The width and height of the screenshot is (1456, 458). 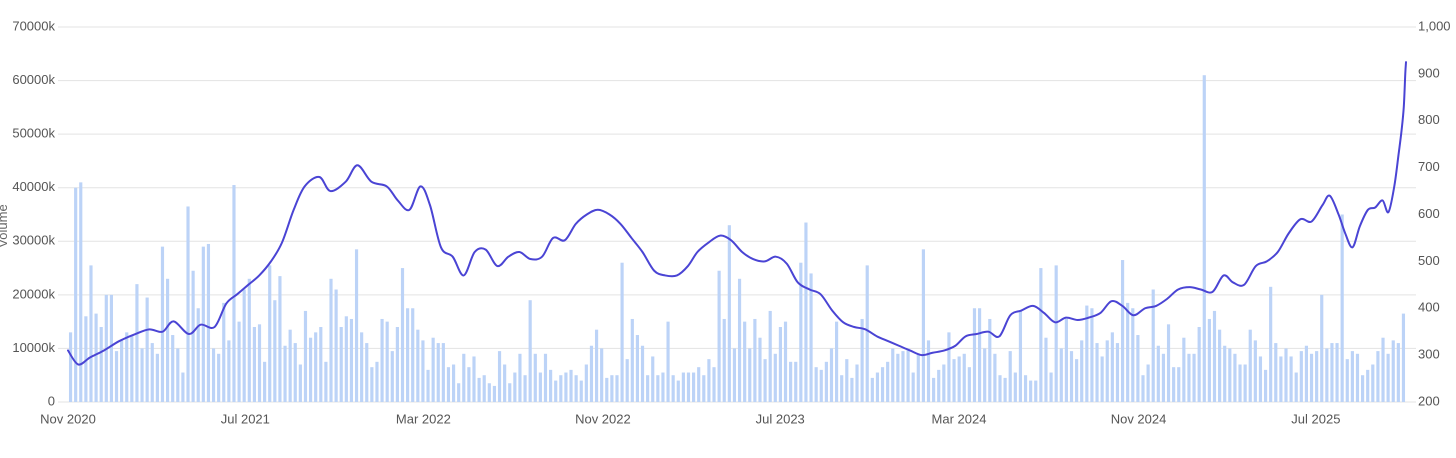 I want to click on left-tick-label: 10000k, so click(x=33, y=347).